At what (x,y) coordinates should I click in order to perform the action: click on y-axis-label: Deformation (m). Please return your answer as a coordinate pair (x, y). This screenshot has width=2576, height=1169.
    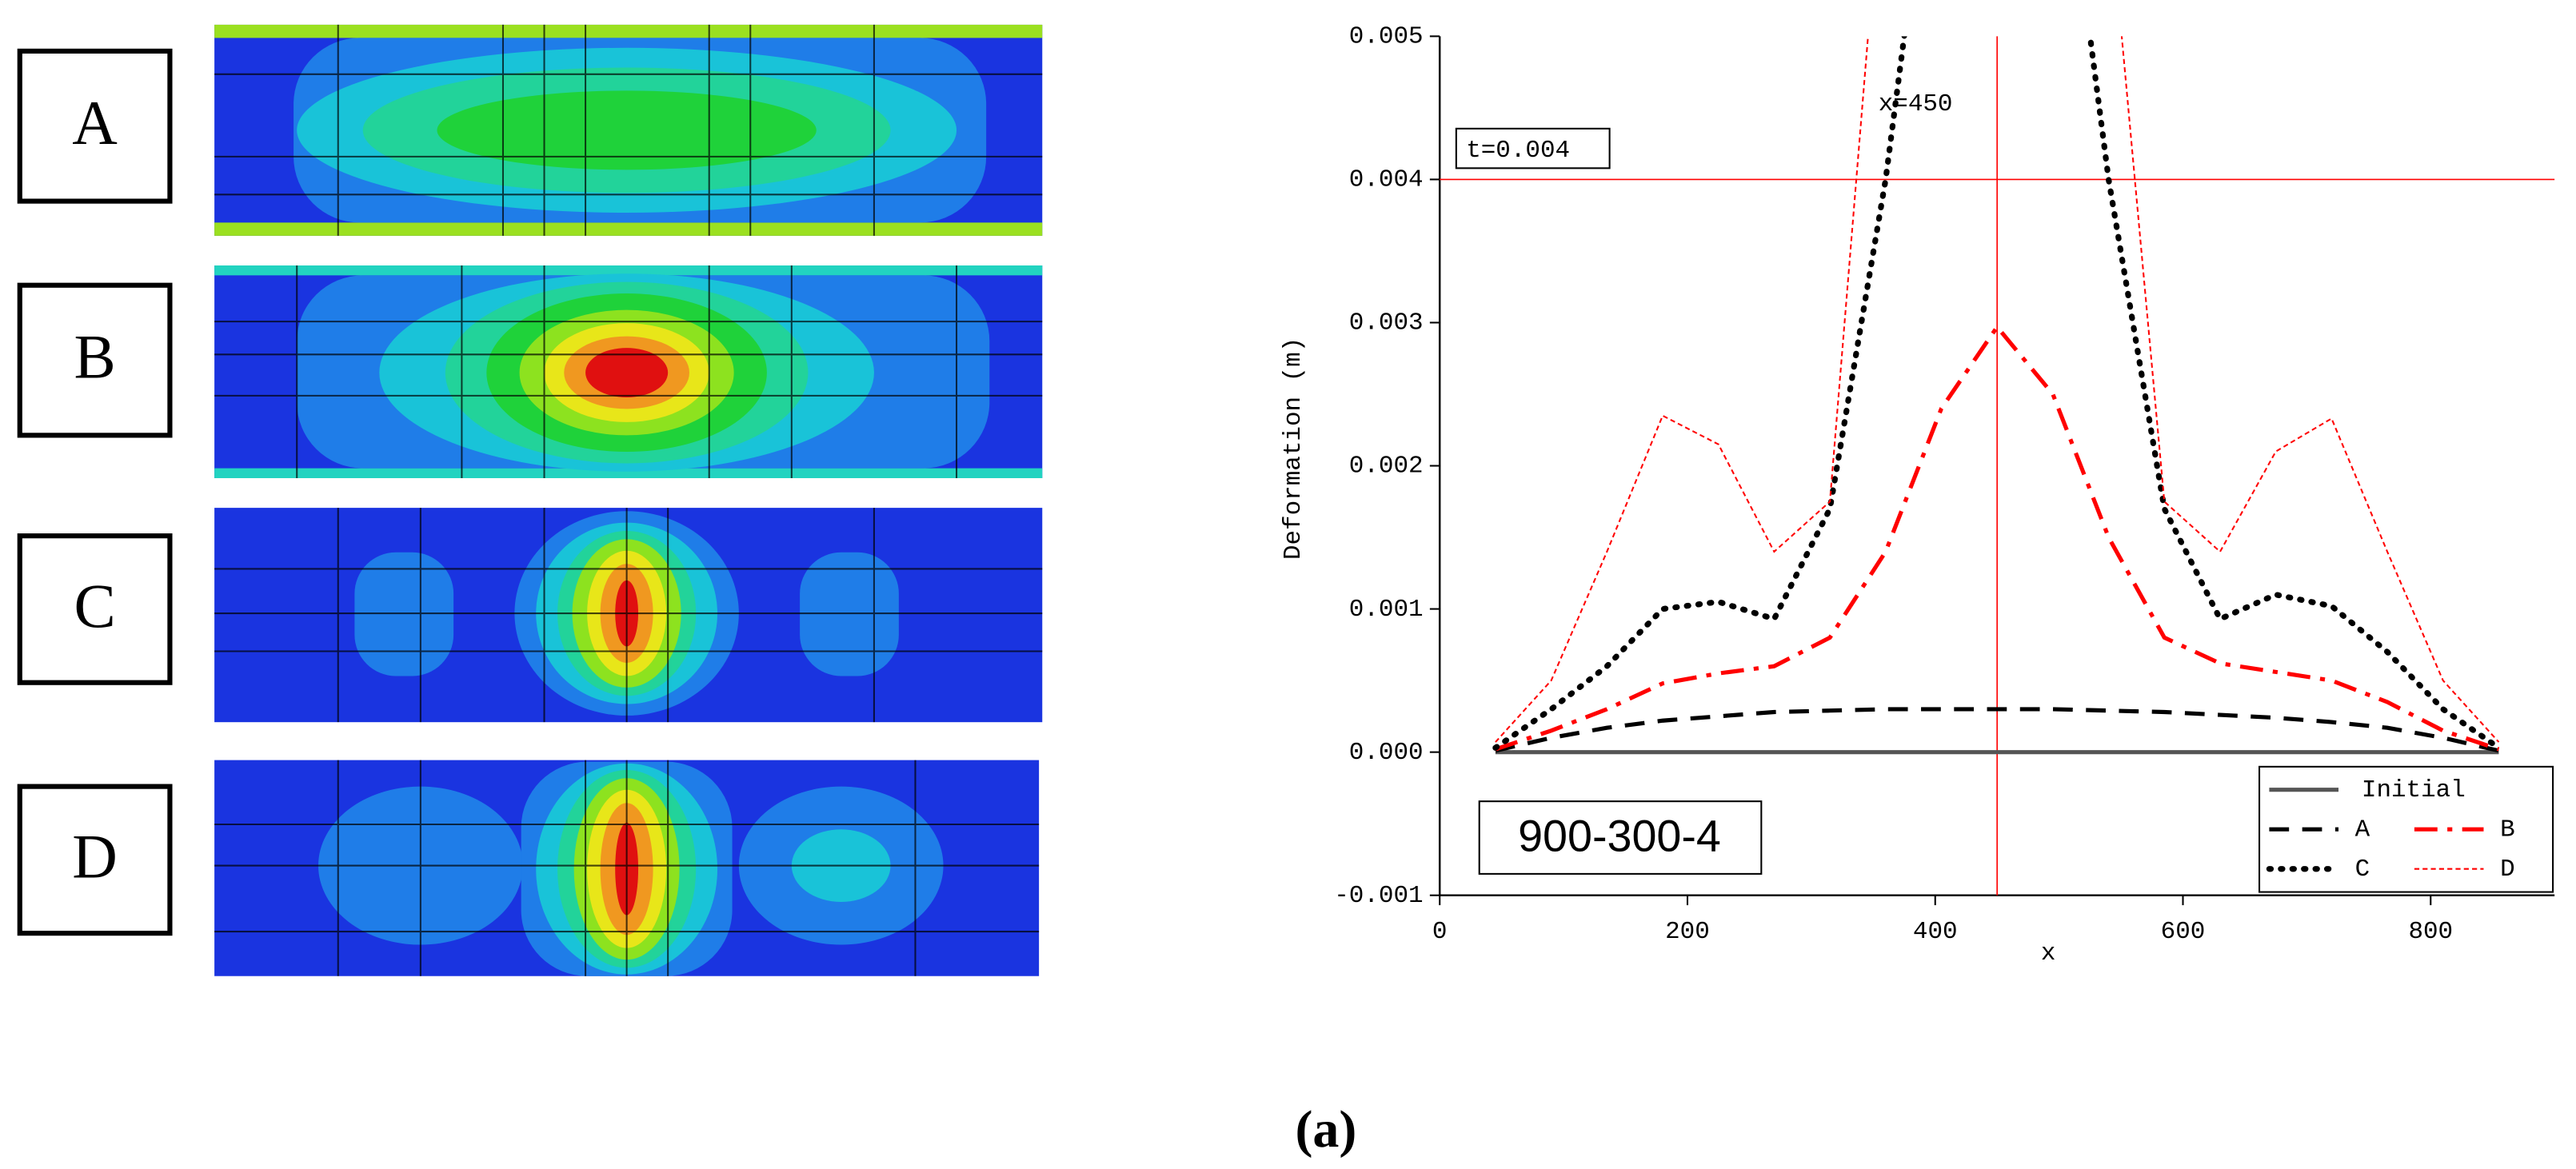
    Looking at the image, I should click on (1294, 448).